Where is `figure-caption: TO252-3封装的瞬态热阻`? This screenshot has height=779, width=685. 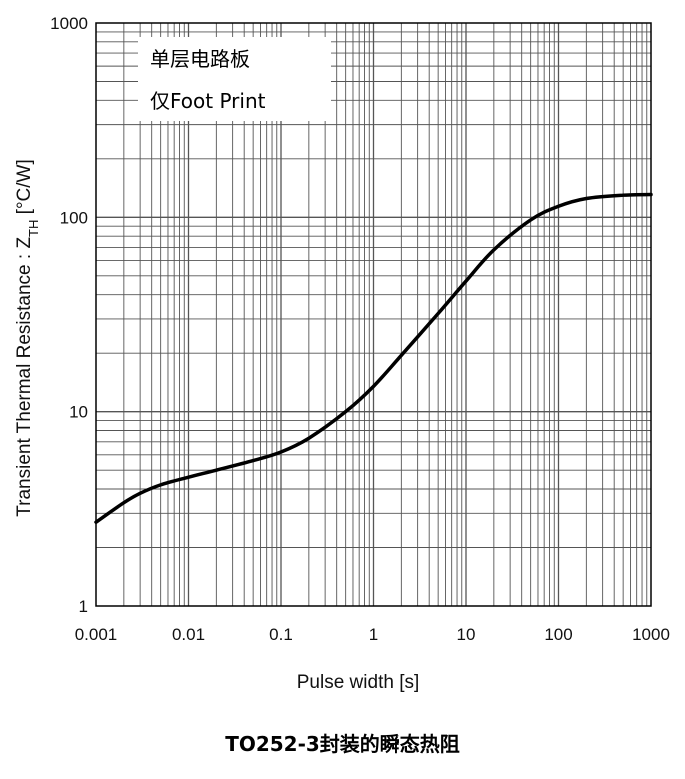
figure-caption: TO252-3封装的瞬态热阻 is located at coordinates (342, 744).